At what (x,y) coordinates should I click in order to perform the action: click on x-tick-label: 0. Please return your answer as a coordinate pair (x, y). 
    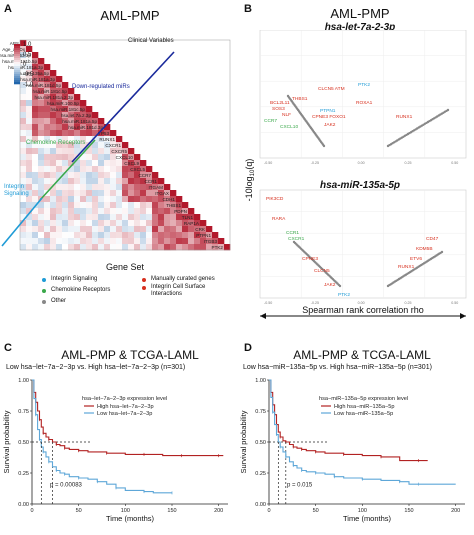
    Looking at the image, I should click on (31, 511).